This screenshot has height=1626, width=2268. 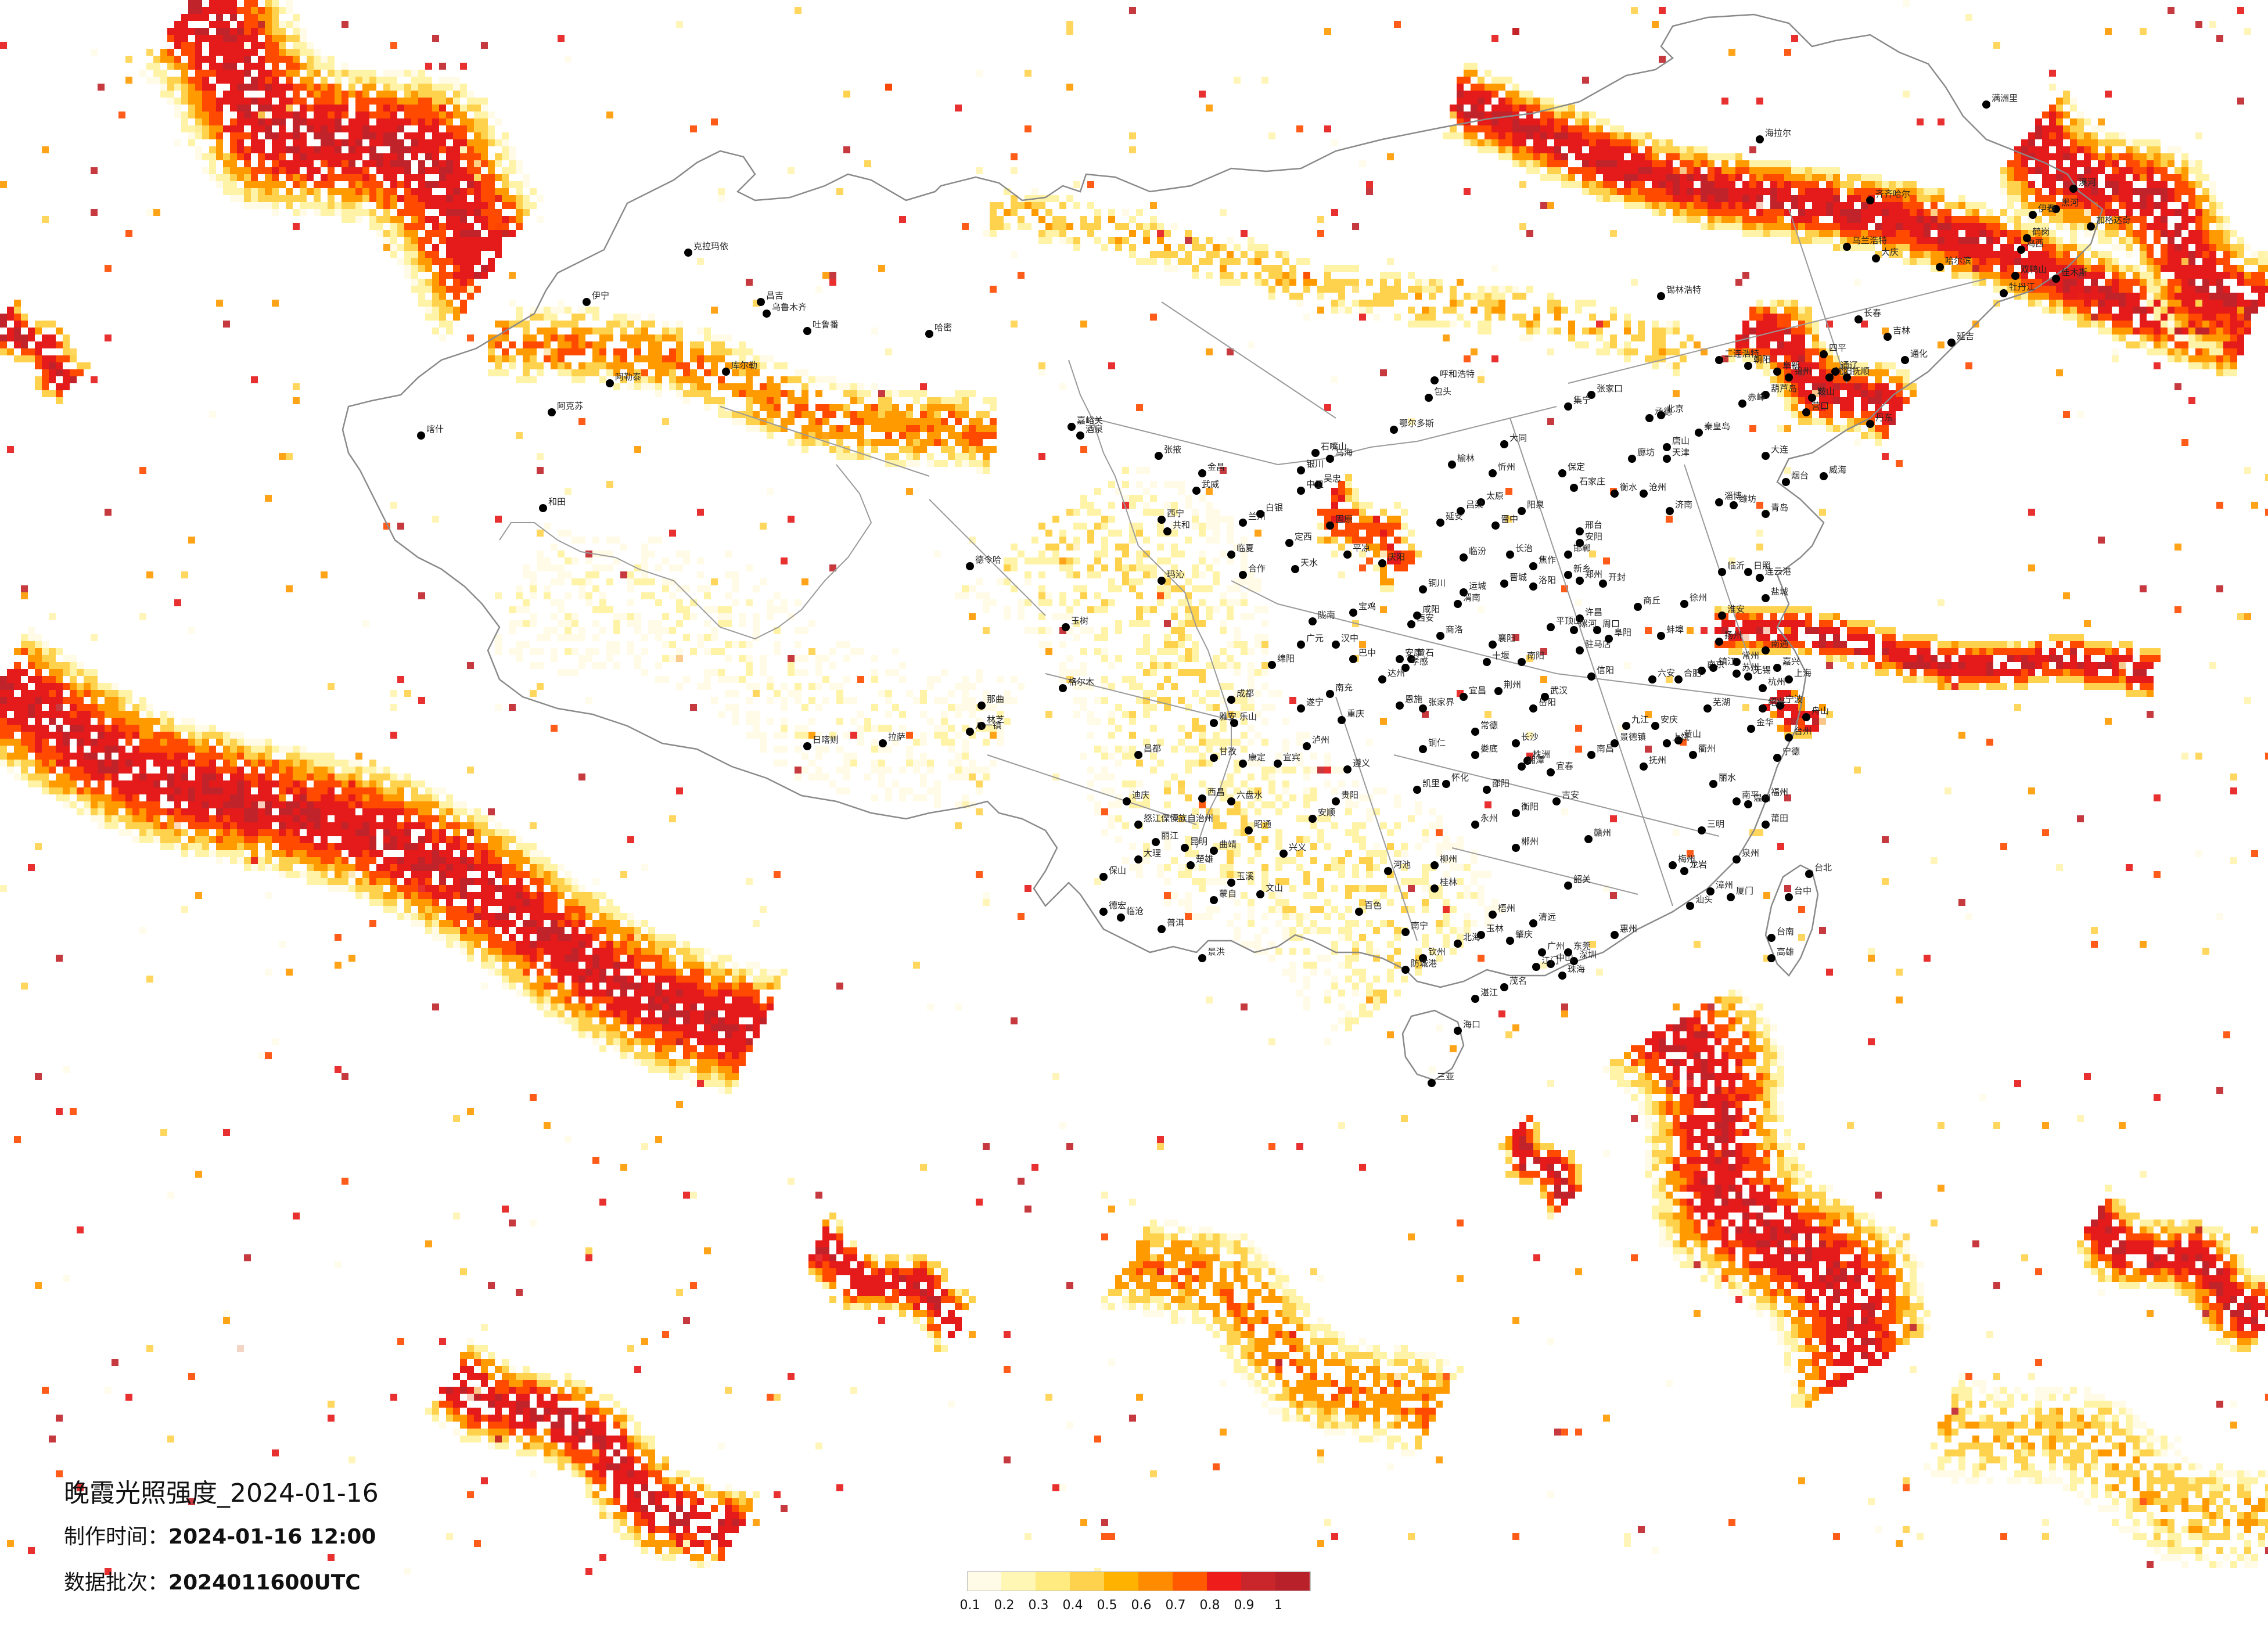 I want to click on city-marker: 满洲里, so click(x=2000, y=101).